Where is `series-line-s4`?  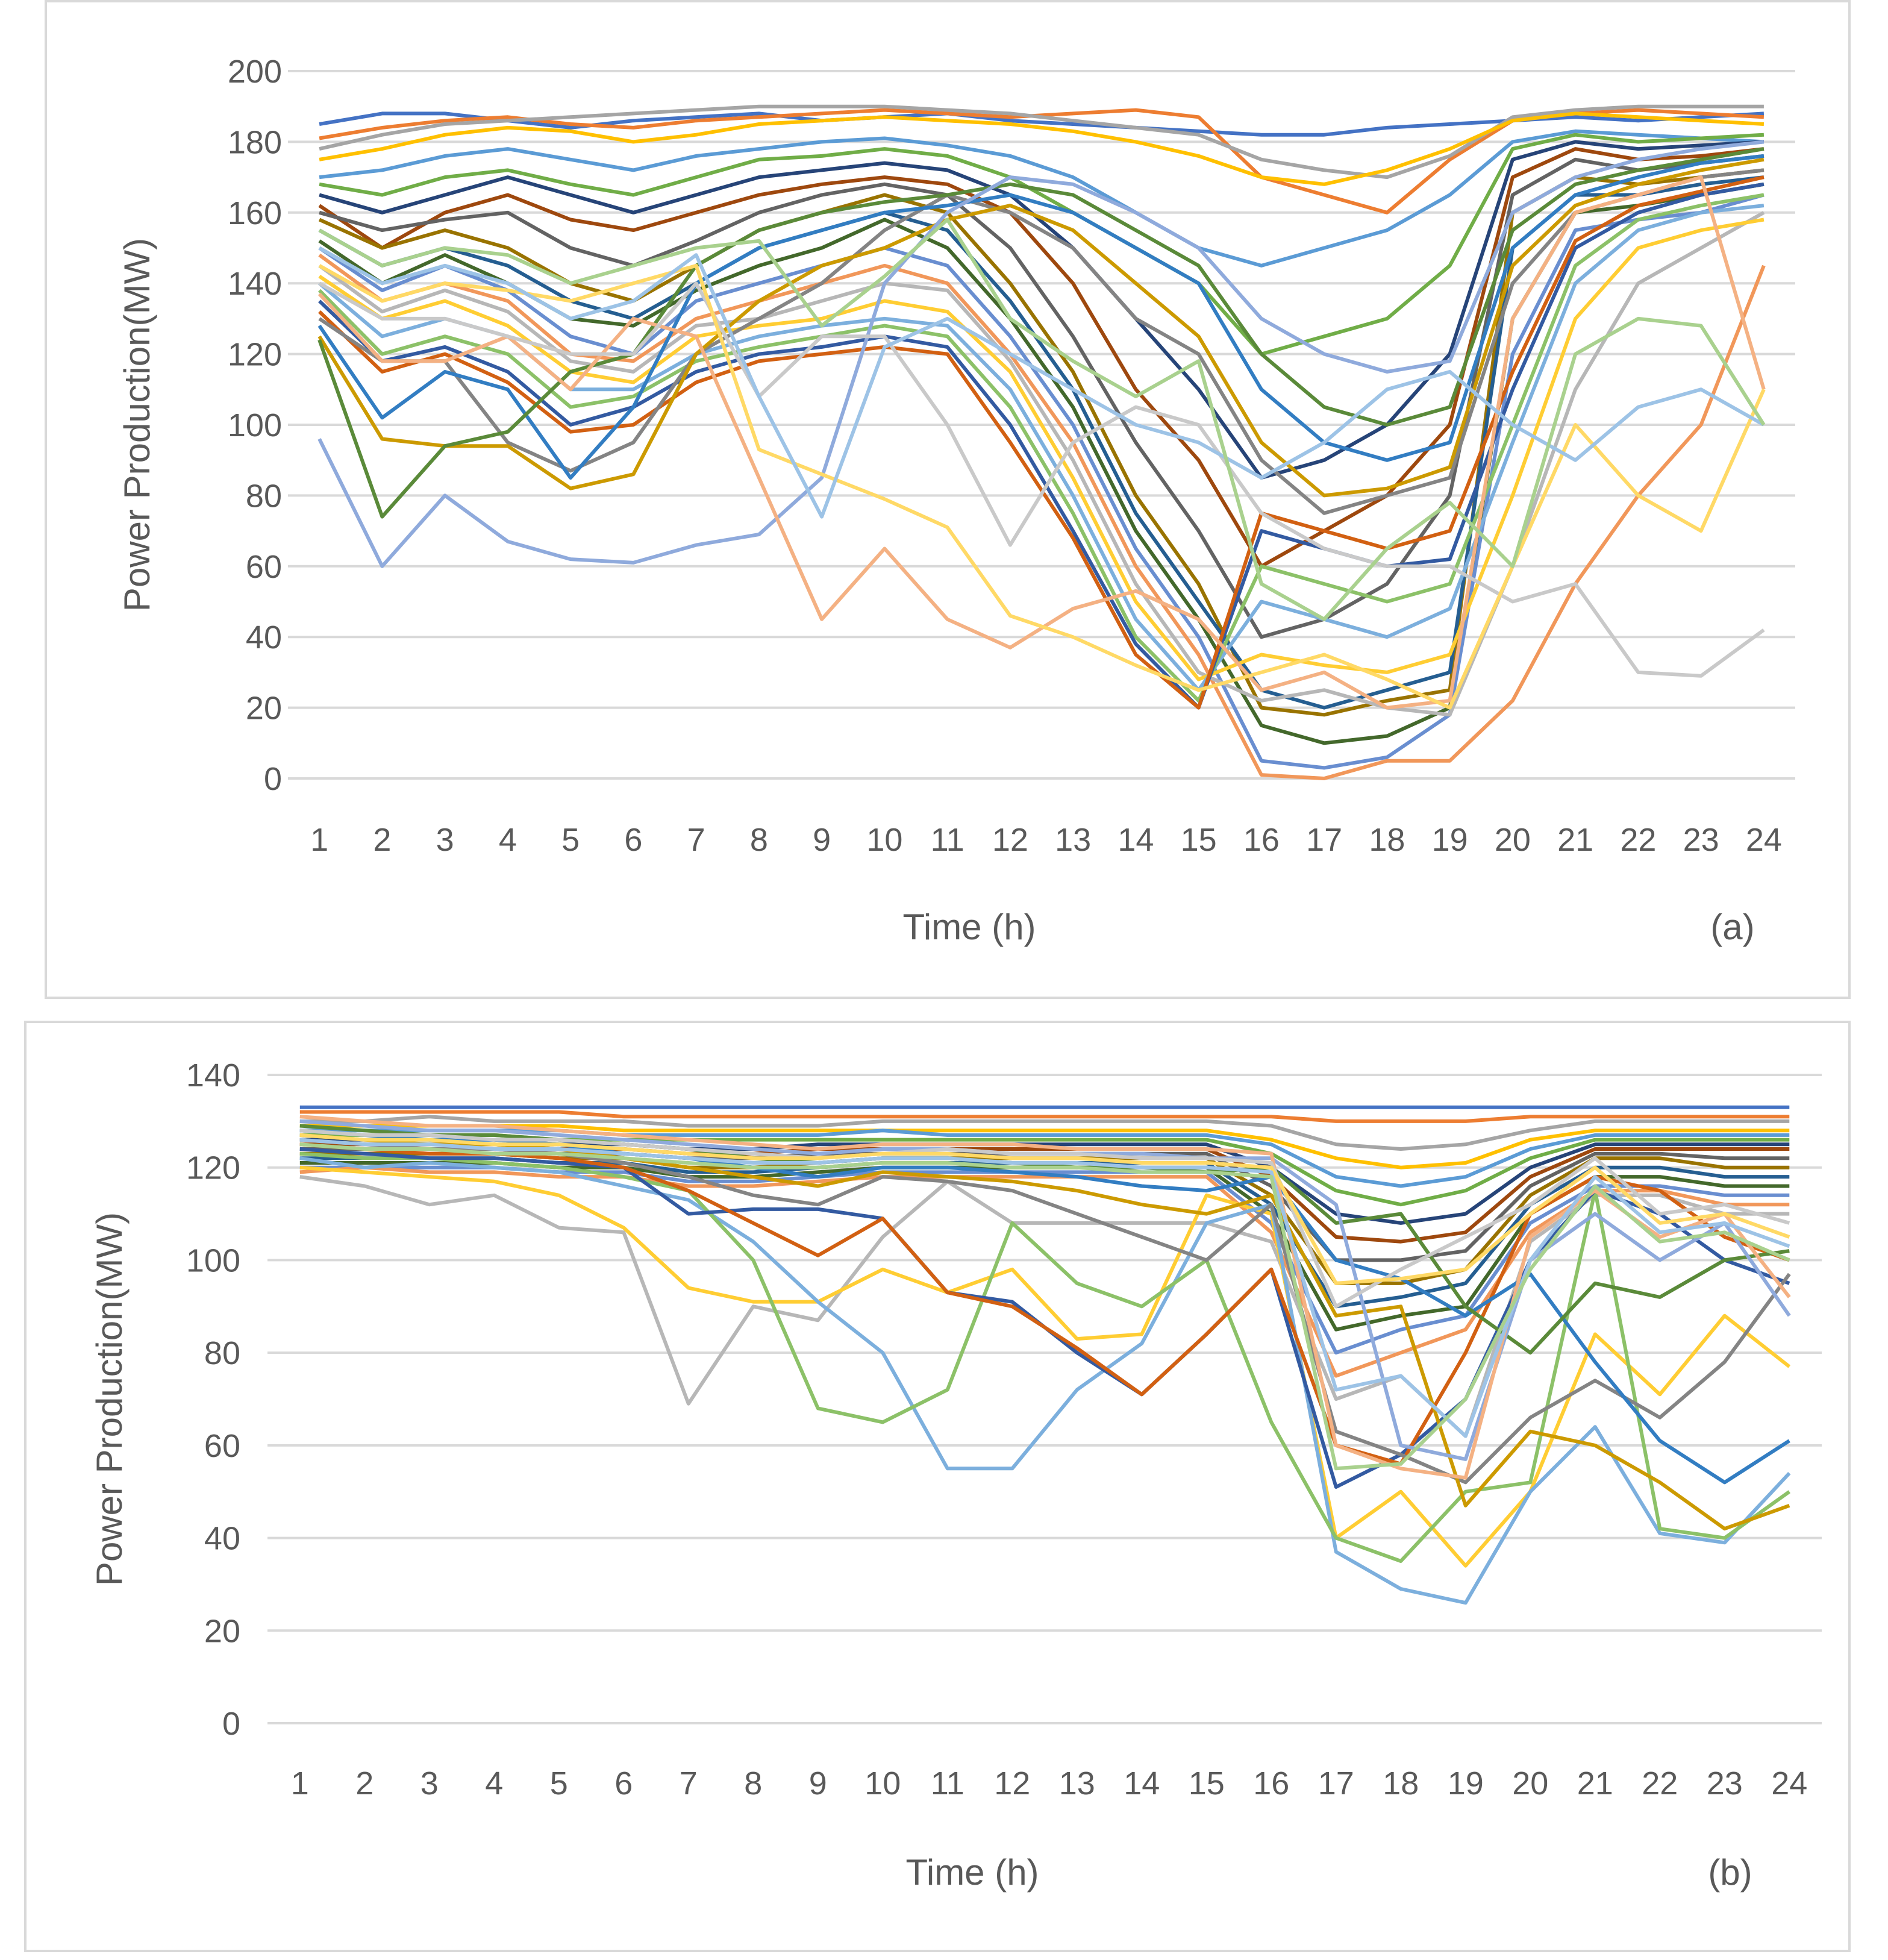
series-line-s4 is located at coordinates (1044, 1146).